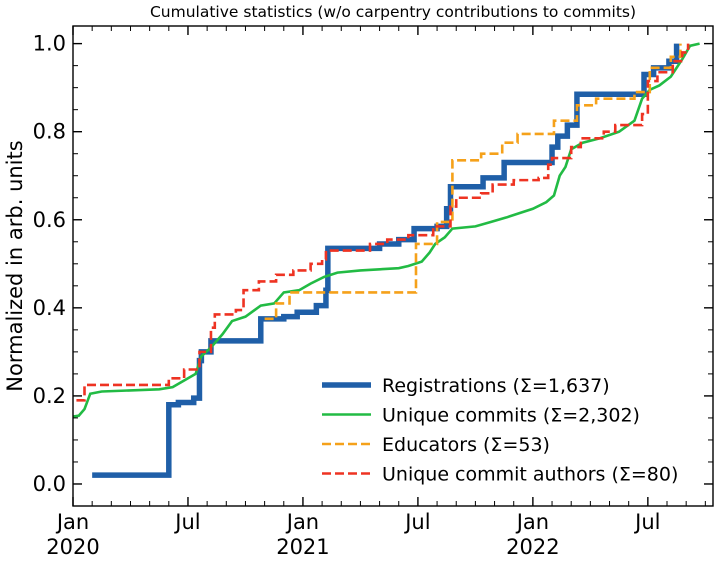 This screenshot has width=720, height=562. What do you see at coordinates (49, 308) in the screenshot?
I see `y-tick-label: 0.4` at bounding box center [49, 308].